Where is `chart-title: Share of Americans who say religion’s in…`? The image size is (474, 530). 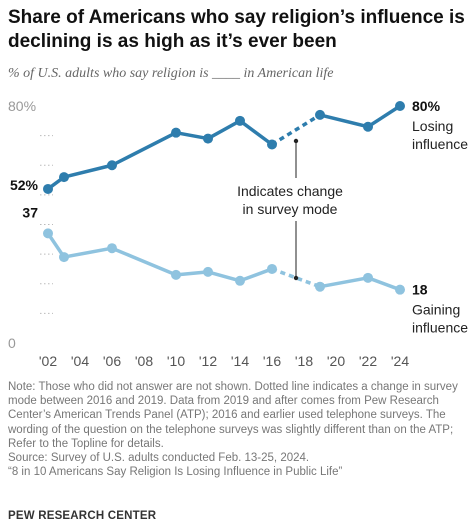
chart-title: Share of Americans who say religion’s in… is located at coordinates (236, 29).